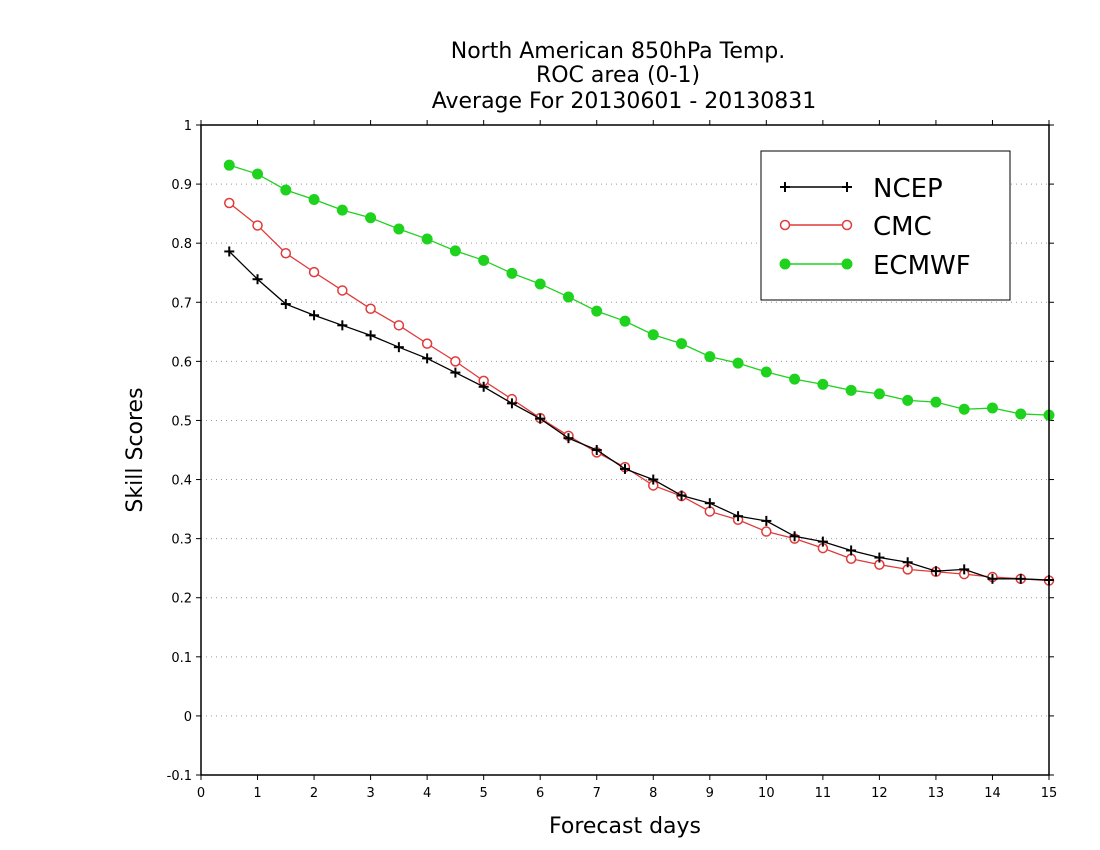 The width and height of the screenshot is (1100, 850). What do you see at coordinates (179, 776) in the screenshot?
I see `y-tick-label: -0.1` at bounding box center [179, 776].